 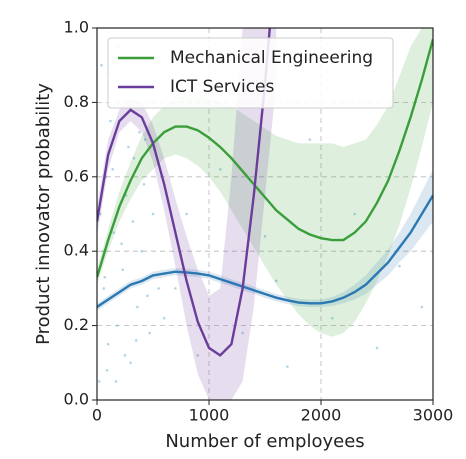 What do you see at coordinates (76, 250) in the screenshot?
I see `y-tick-label: 0.4` at bounding box center [76, 250].